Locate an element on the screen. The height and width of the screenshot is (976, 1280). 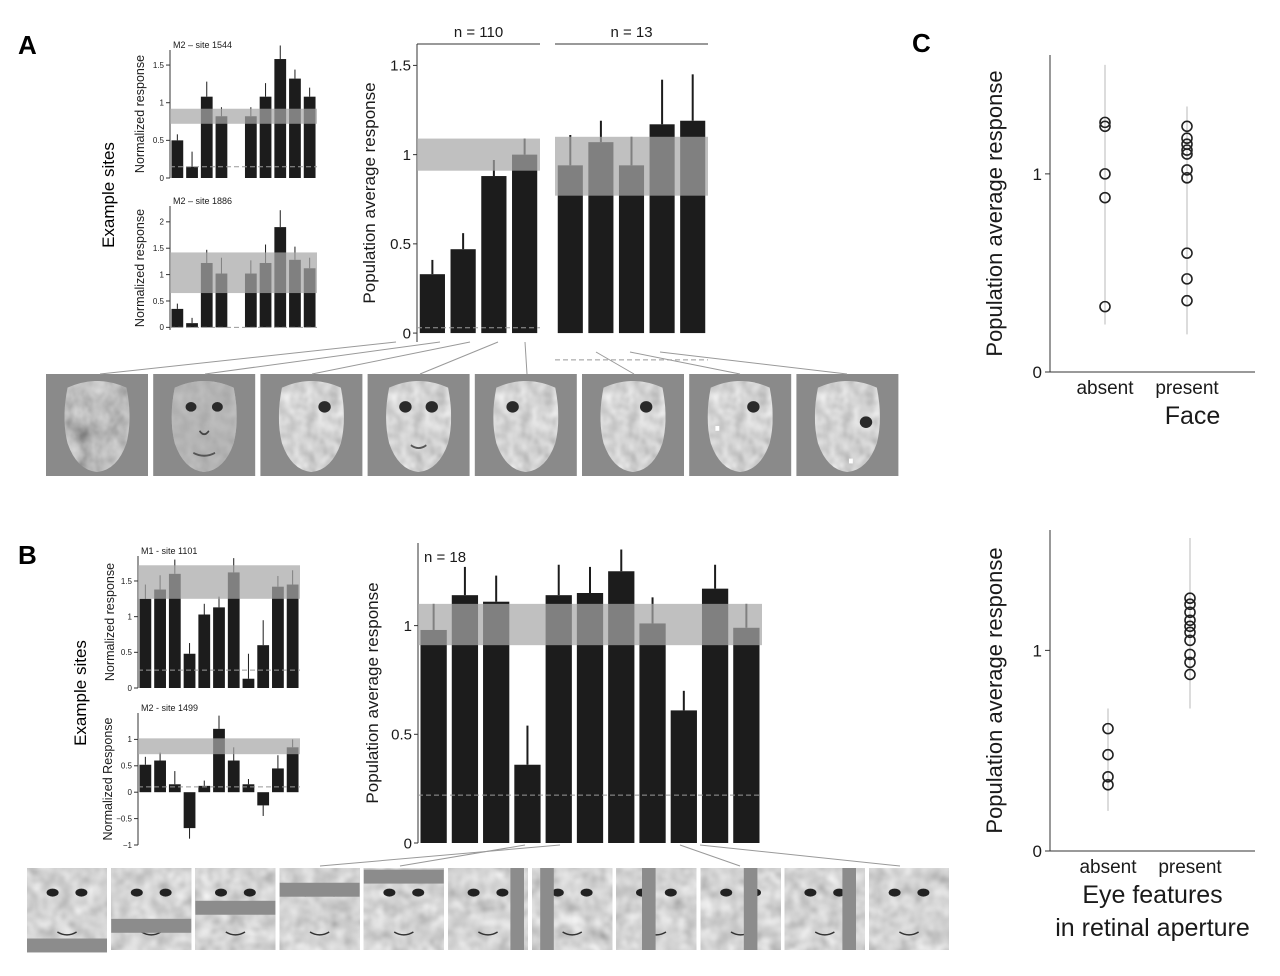
y-tick-label: −0.5 is located at coordinates (124, 818).